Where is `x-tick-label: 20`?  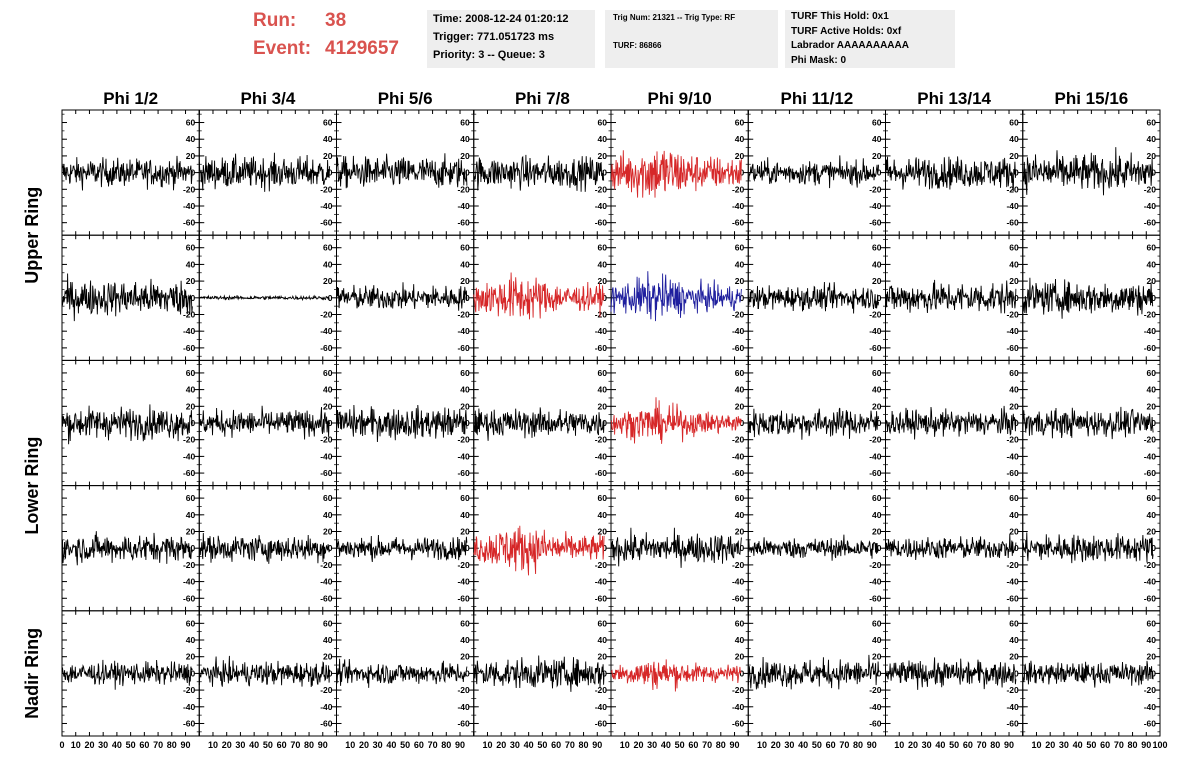
x-tick-label: 20 is located at coordinates (776, 745).